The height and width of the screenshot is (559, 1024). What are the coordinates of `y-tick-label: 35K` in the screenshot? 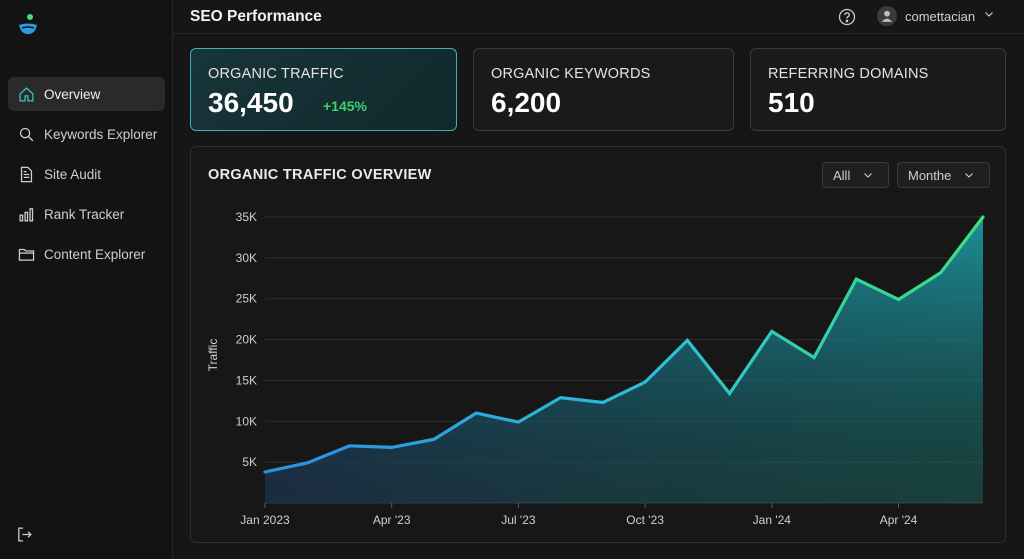 It's located at (246, 217).